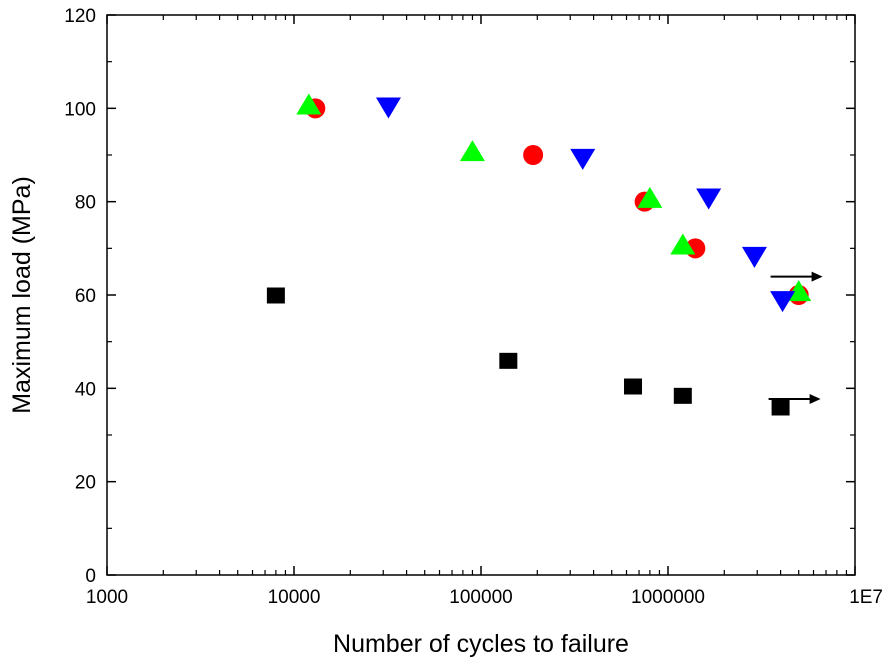 This screenshot has width=885, height=663. Describe the element at coordinates (480, 597) in the screenshot. I see `x-tick-label: 100000` at that location.